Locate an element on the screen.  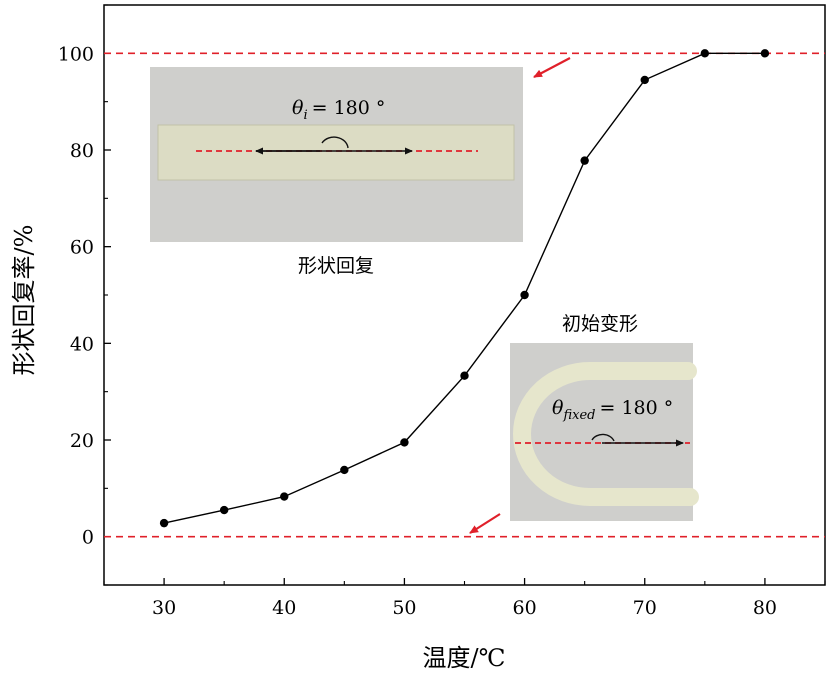
x-axis-ticks: 30 40 50 60 70 80 is located at coordinates (464, 598).